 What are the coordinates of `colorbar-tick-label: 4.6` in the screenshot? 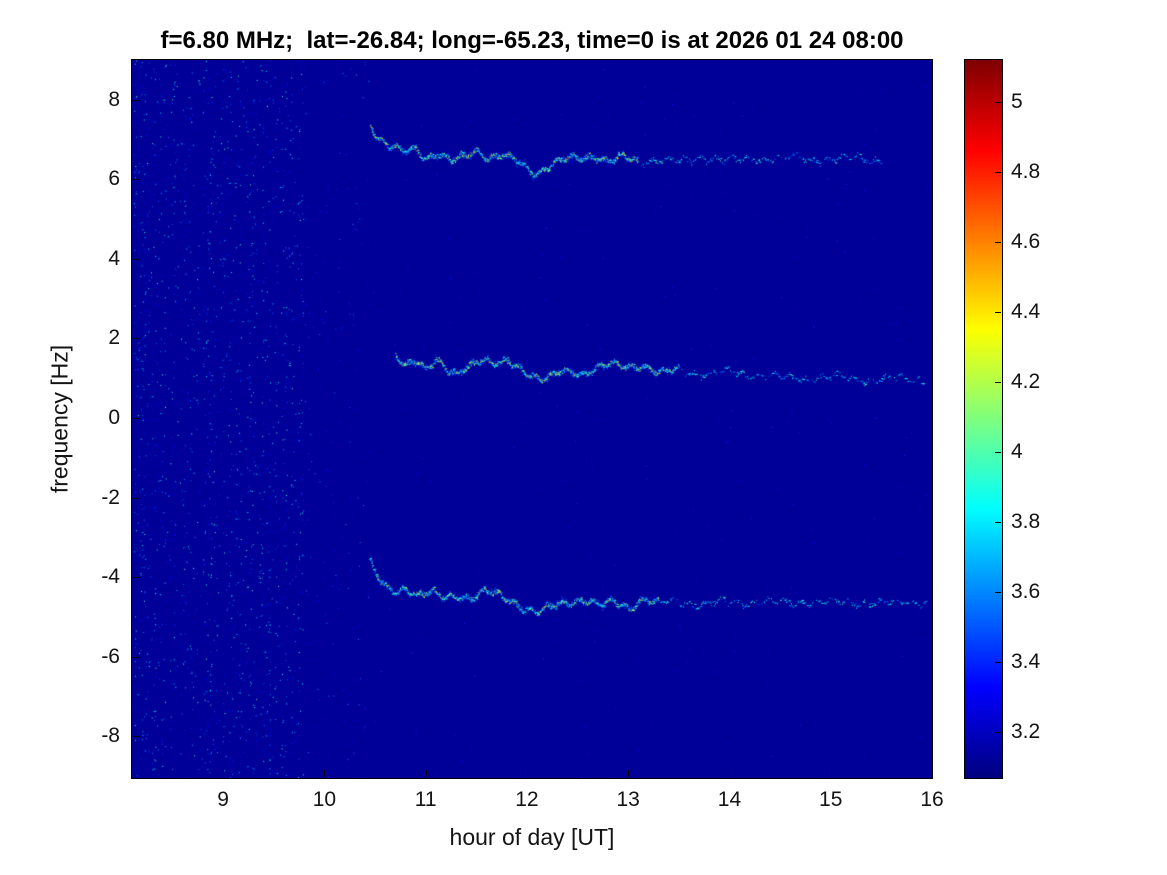 It's located at (1026, 242).